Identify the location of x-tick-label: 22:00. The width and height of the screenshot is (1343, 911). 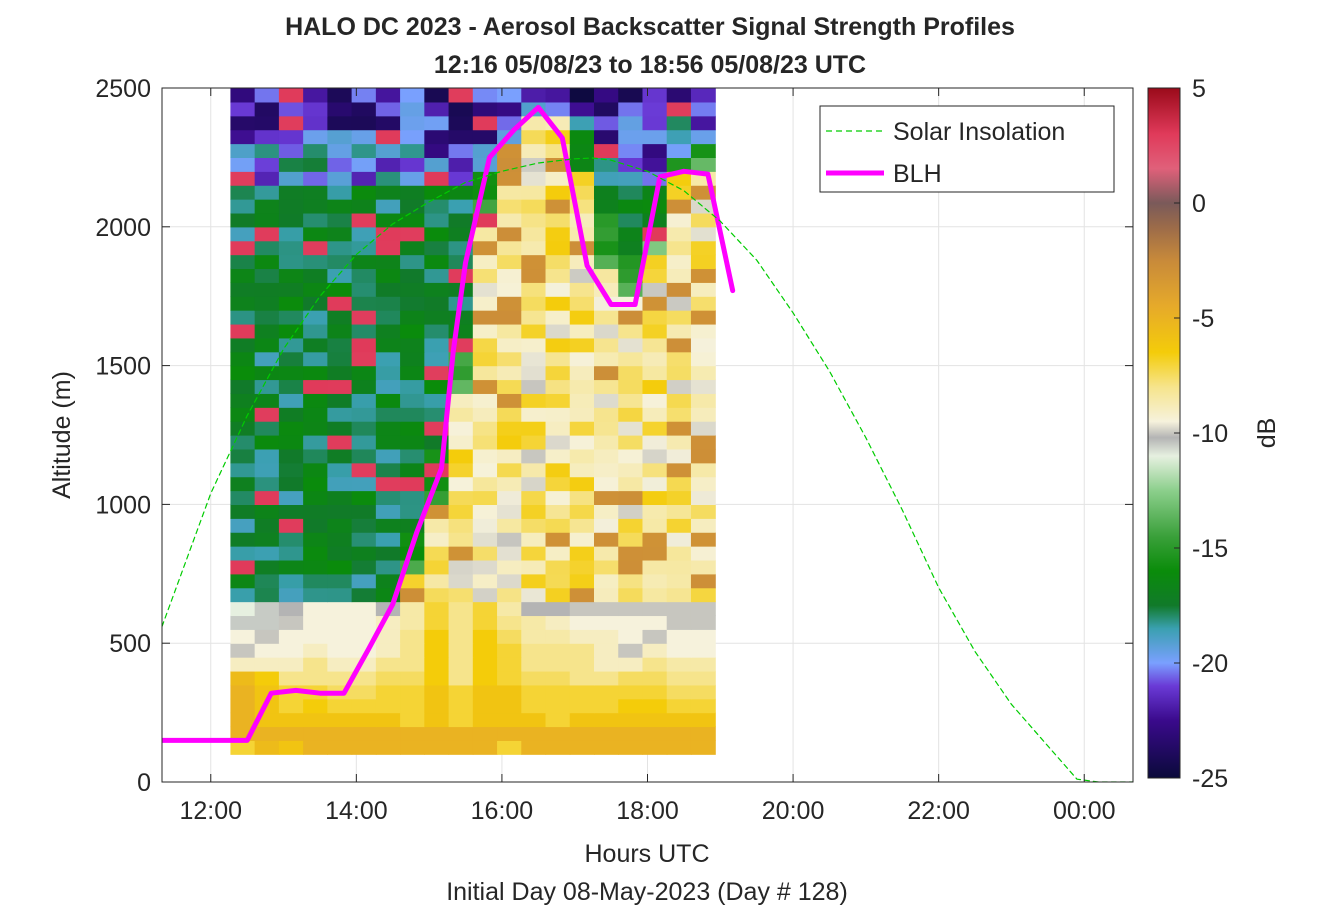
(938, 811).